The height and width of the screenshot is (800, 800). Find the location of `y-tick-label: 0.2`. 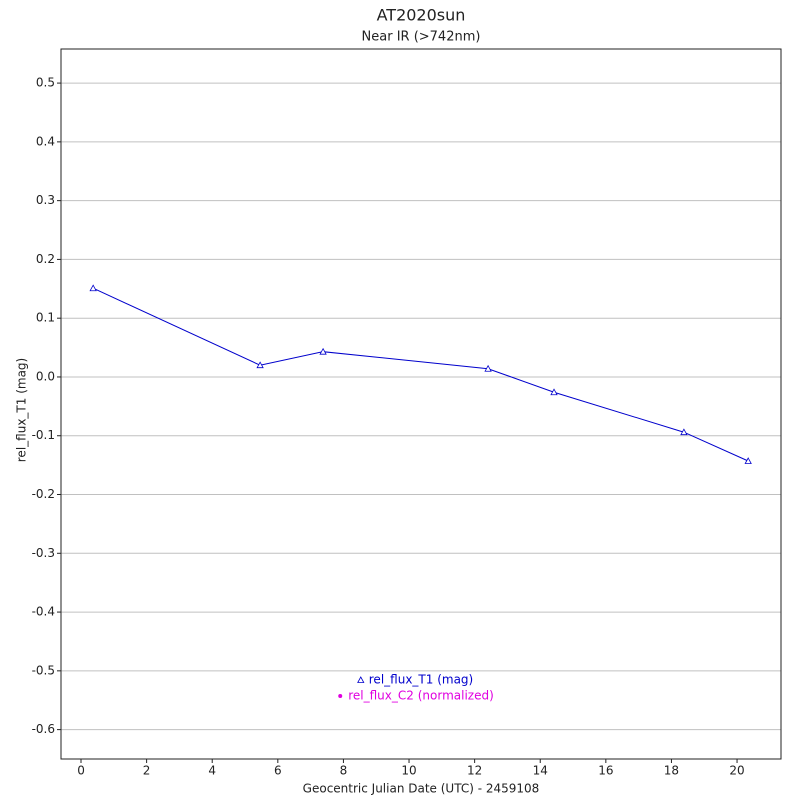

y-tick-label: 0.2 is located at coordinates (45, 259).